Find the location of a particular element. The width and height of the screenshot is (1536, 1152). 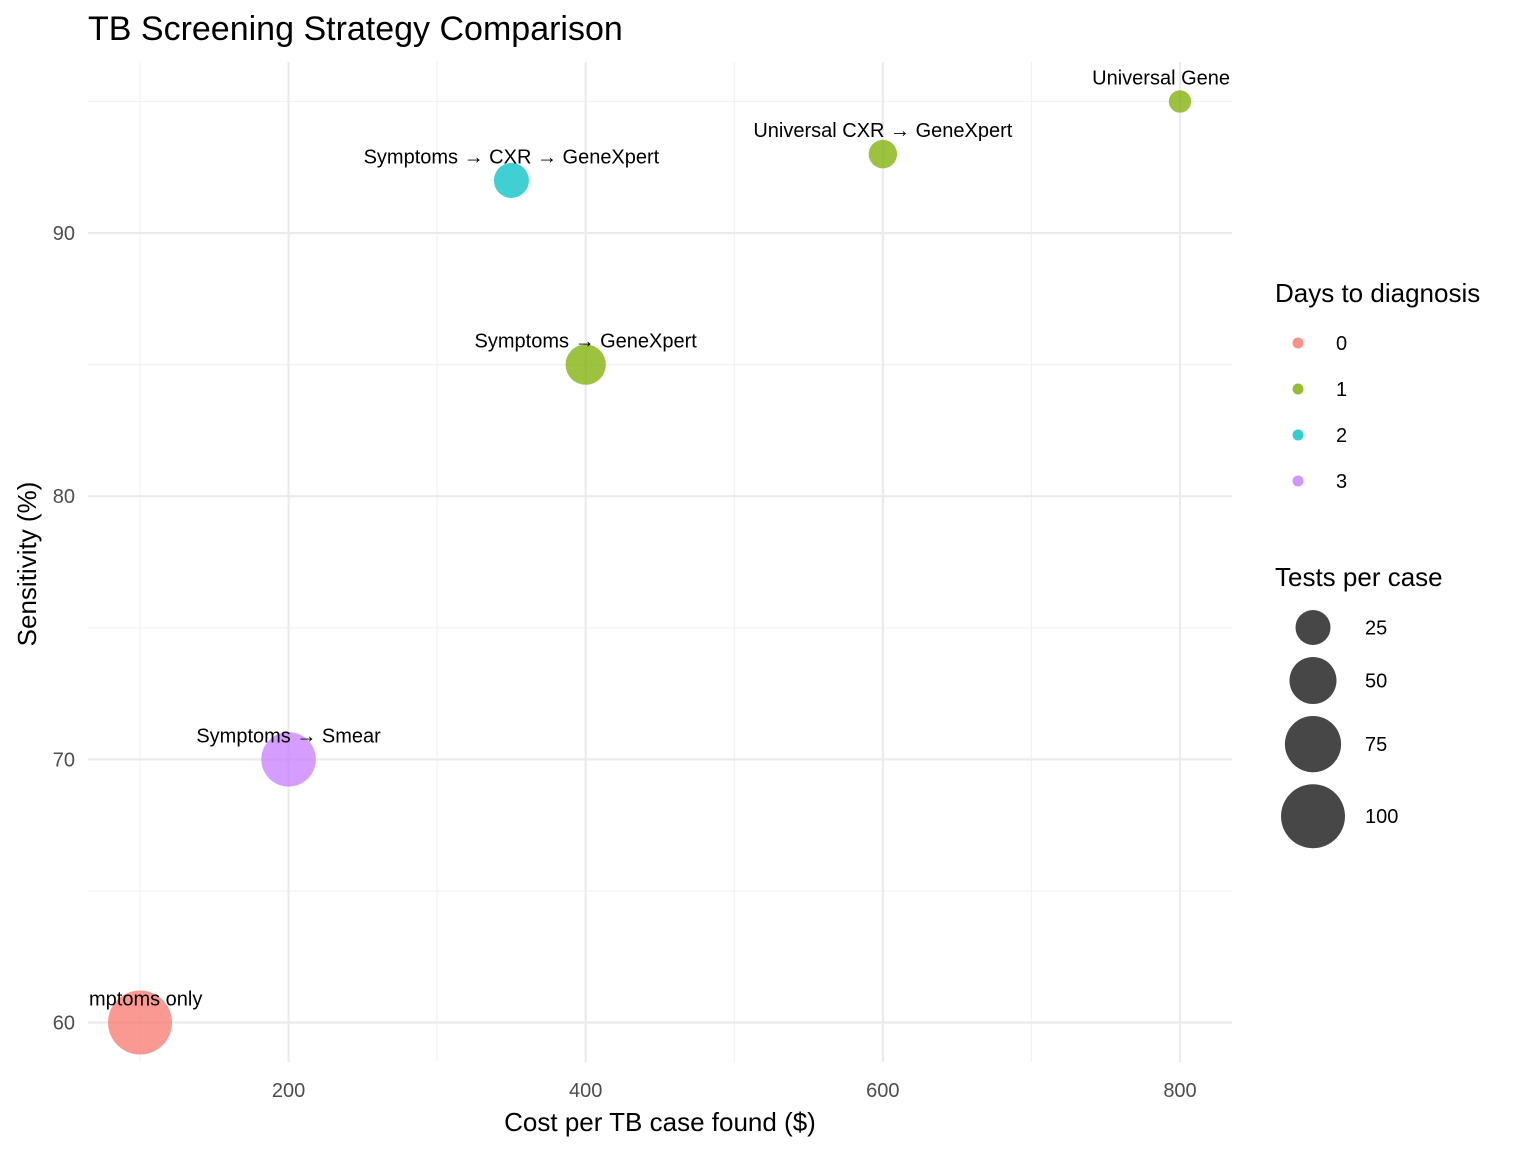

x-tick-label: 600 is located at coordinates (882, 1091).